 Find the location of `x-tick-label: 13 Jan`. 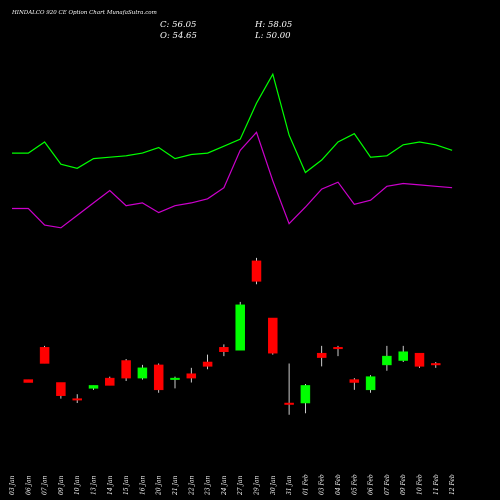

x-tick-label: 13 Jan is located at coordinates (94, 485).